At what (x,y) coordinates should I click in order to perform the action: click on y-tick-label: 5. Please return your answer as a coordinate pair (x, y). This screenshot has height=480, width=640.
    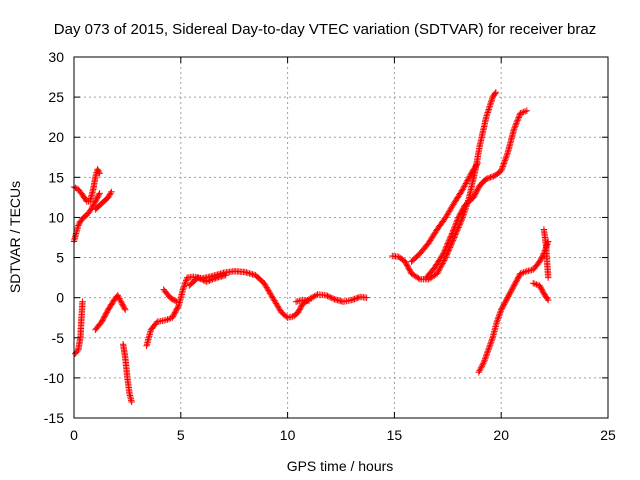
    Looking at the image, I should click on (60, 258).